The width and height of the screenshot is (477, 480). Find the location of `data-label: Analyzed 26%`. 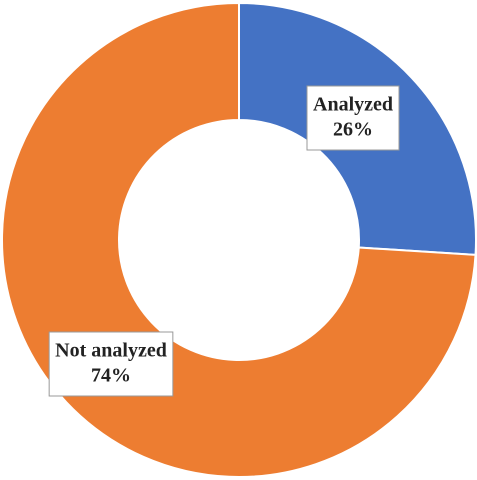

data-label: Analyzed 26% is located at coordinates (353, 118).